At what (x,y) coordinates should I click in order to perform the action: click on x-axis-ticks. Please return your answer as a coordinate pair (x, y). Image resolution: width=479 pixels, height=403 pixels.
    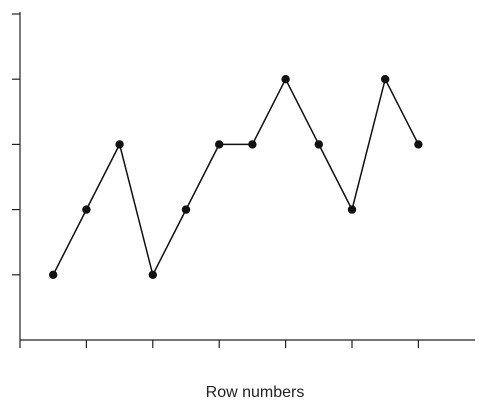
    Looking at the image, I should click on (219, 344).